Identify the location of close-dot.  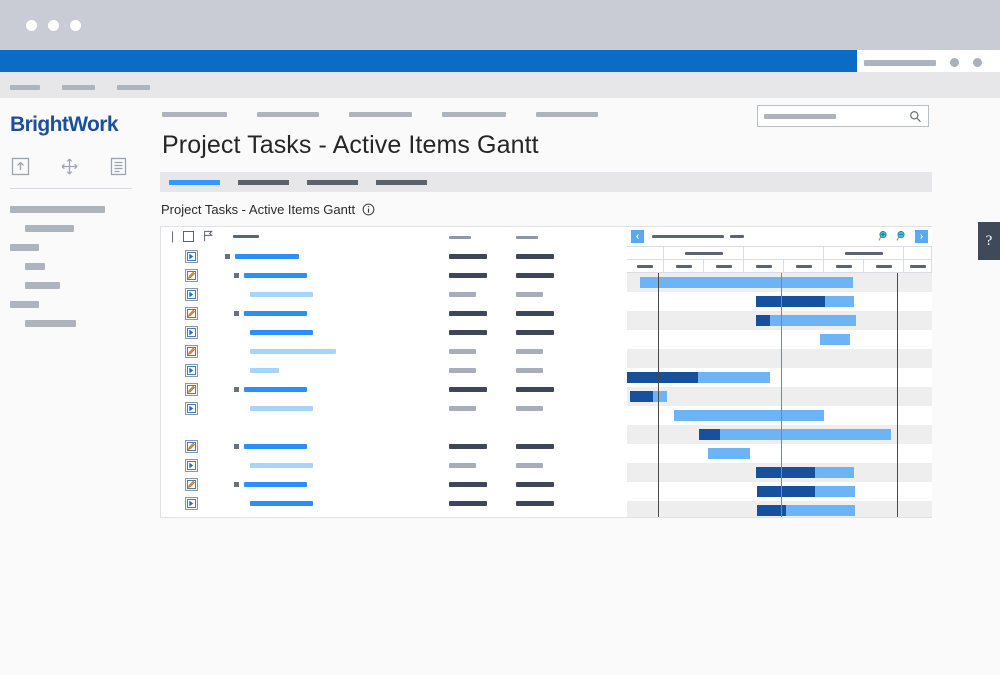
(31, 25).